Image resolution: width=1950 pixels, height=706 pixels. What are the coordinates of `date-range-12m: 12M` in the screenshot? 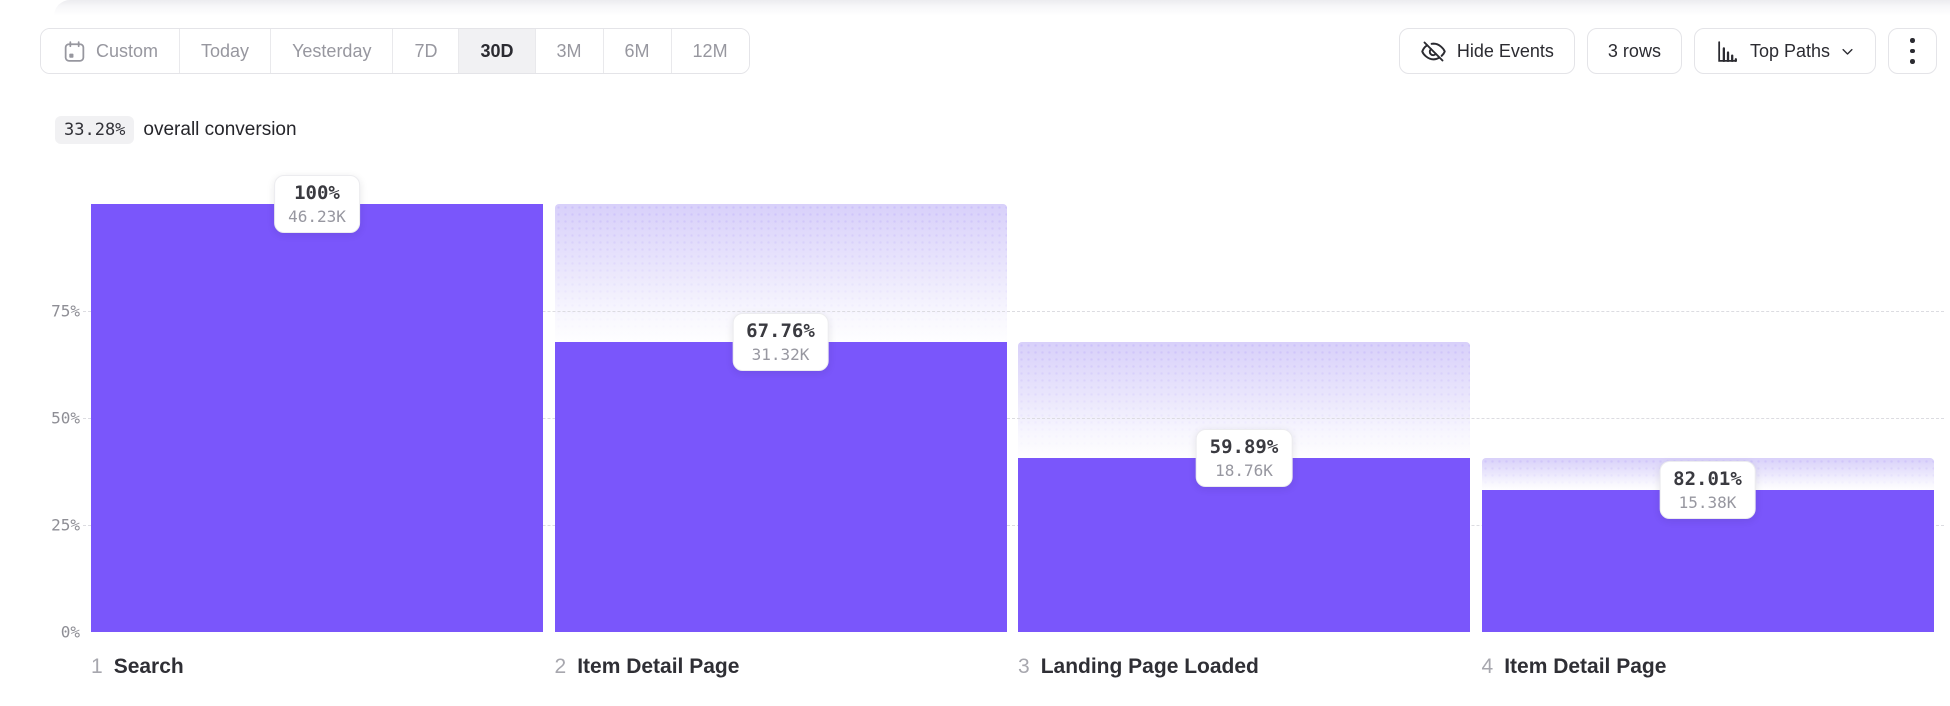 It's located at (710, 51).